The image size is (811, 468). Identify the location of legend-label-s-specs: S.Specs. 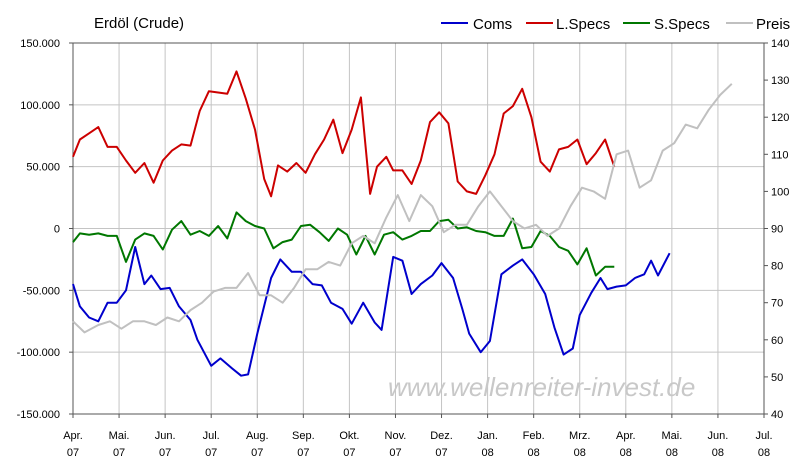
(682, 24).